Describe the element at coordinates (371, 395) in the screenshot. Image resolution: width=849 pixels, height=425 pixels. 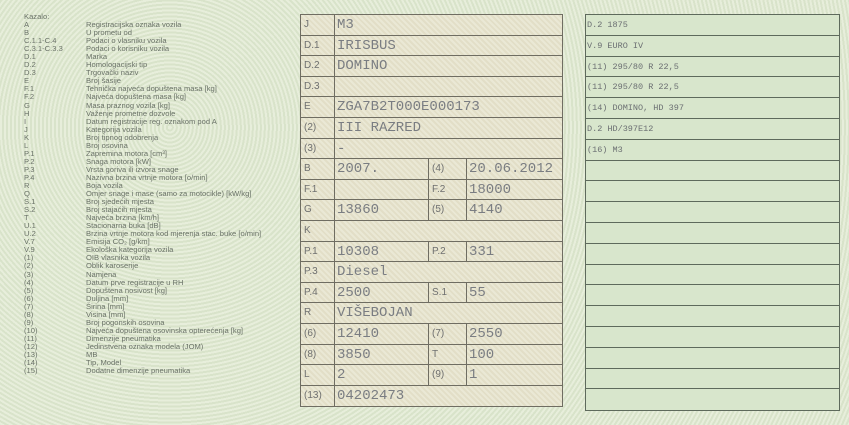
I see `field-value: 04202473` at that location.